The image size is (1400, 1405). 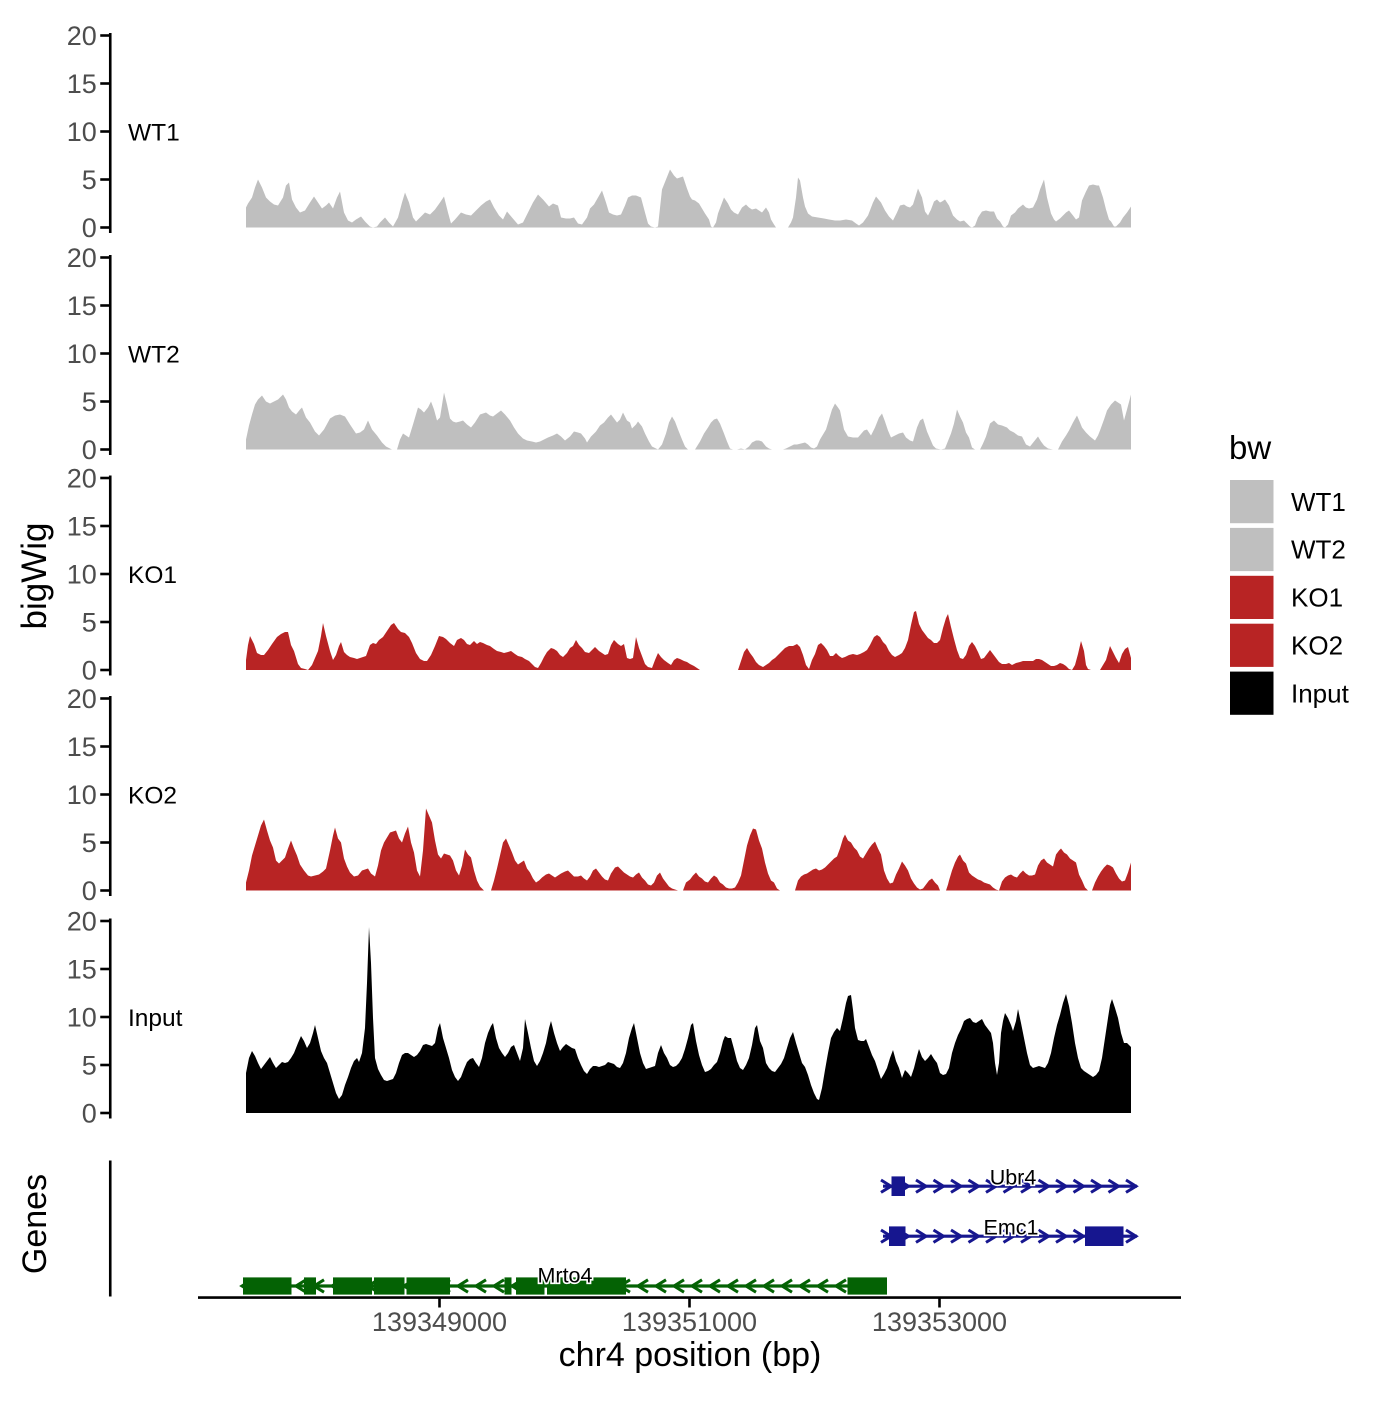 What do you see at coordinates (939, 1322) in the screenshot?
I see `svg-text: 139353000` at bounding box center [939, 1322].